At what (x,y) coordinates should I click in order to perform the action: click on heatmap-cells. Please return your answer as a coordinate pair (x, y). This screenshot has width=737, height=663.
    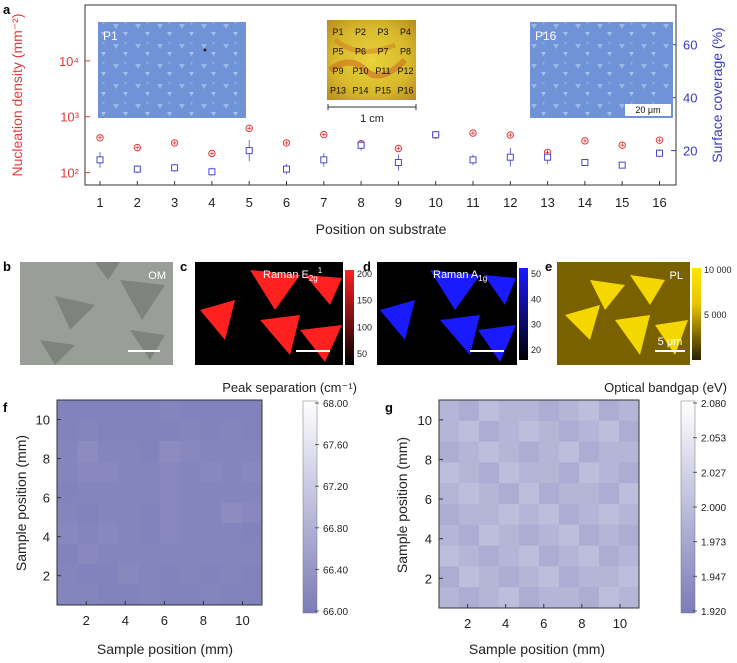
    Looking at the image, I should click on (160, 503).